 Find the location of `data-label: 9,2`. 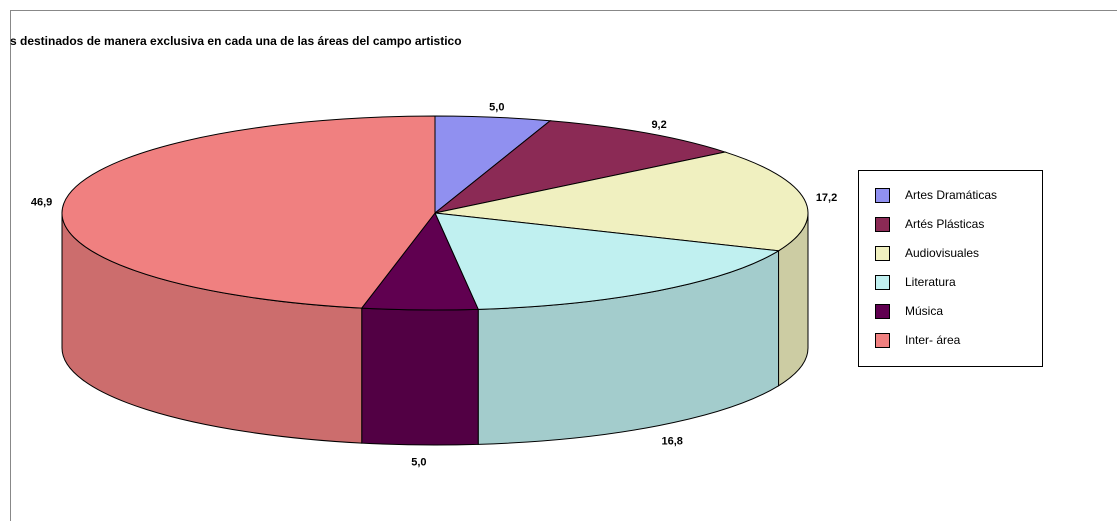

data-label: 9,2 is located at coordinates (658, 125).